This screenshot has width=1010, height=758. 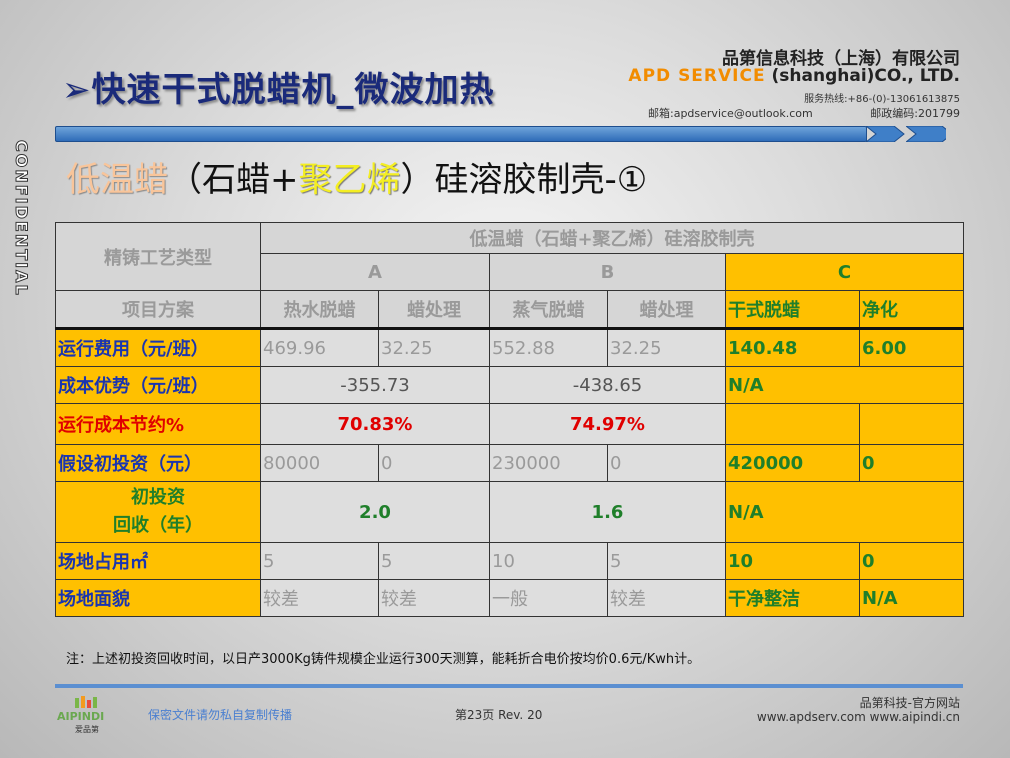 What do you see at coordinates (319, 347) in the screenshot?
I see `table-cell: 469.96` at bounding box center [319, 347].